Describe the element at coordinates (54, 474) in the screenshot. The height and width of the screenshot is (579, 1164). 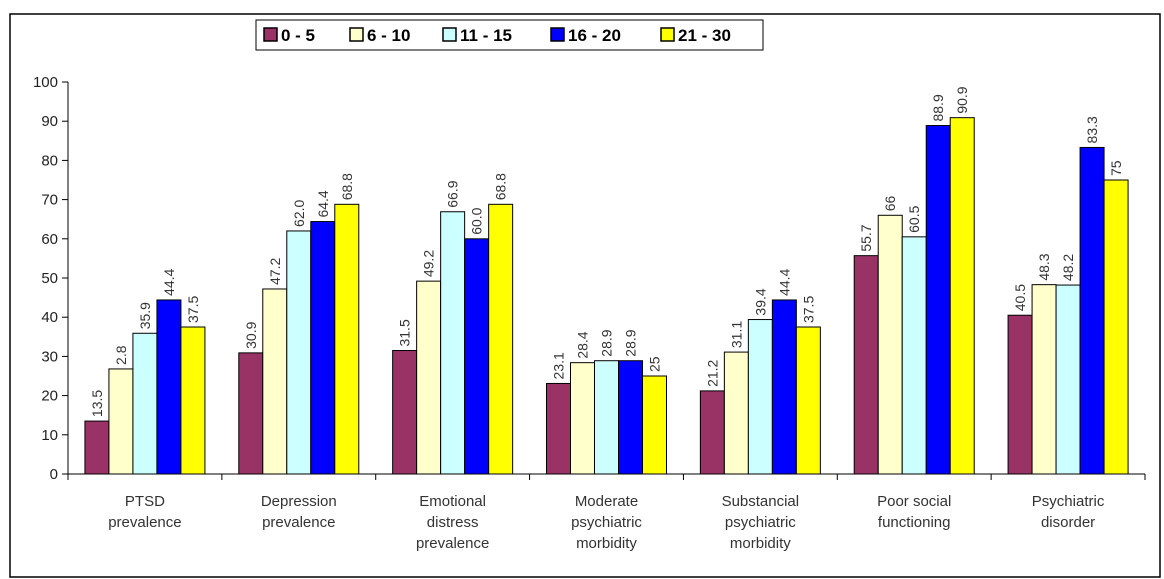
I see `y-tick-label: 0` at that location.